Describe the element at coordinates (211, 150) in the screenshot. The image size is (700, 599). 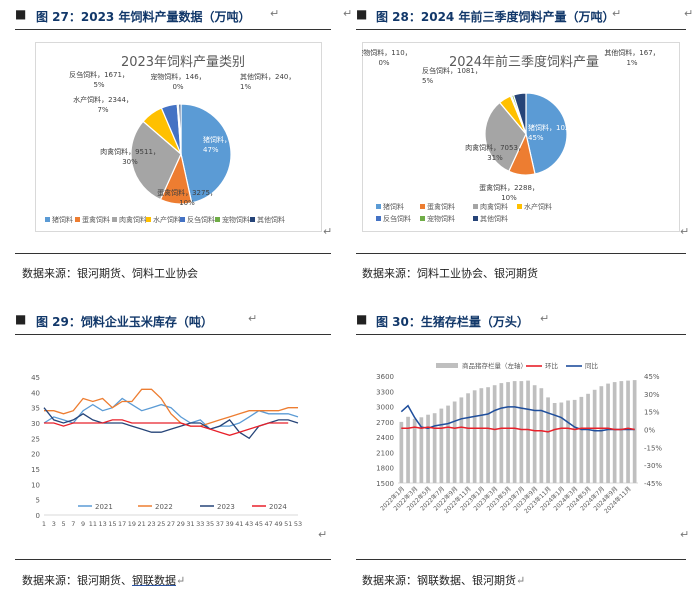
I see `pie-data-label: 47%` at that location.